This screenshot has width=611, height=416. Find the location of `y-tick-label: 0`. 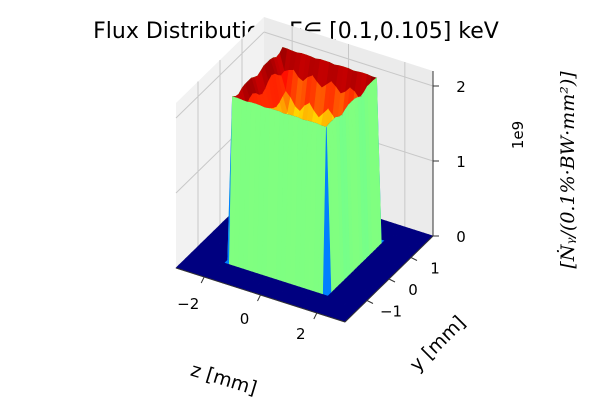

y-tick-label: 0 is located at coordinates (413, 290).